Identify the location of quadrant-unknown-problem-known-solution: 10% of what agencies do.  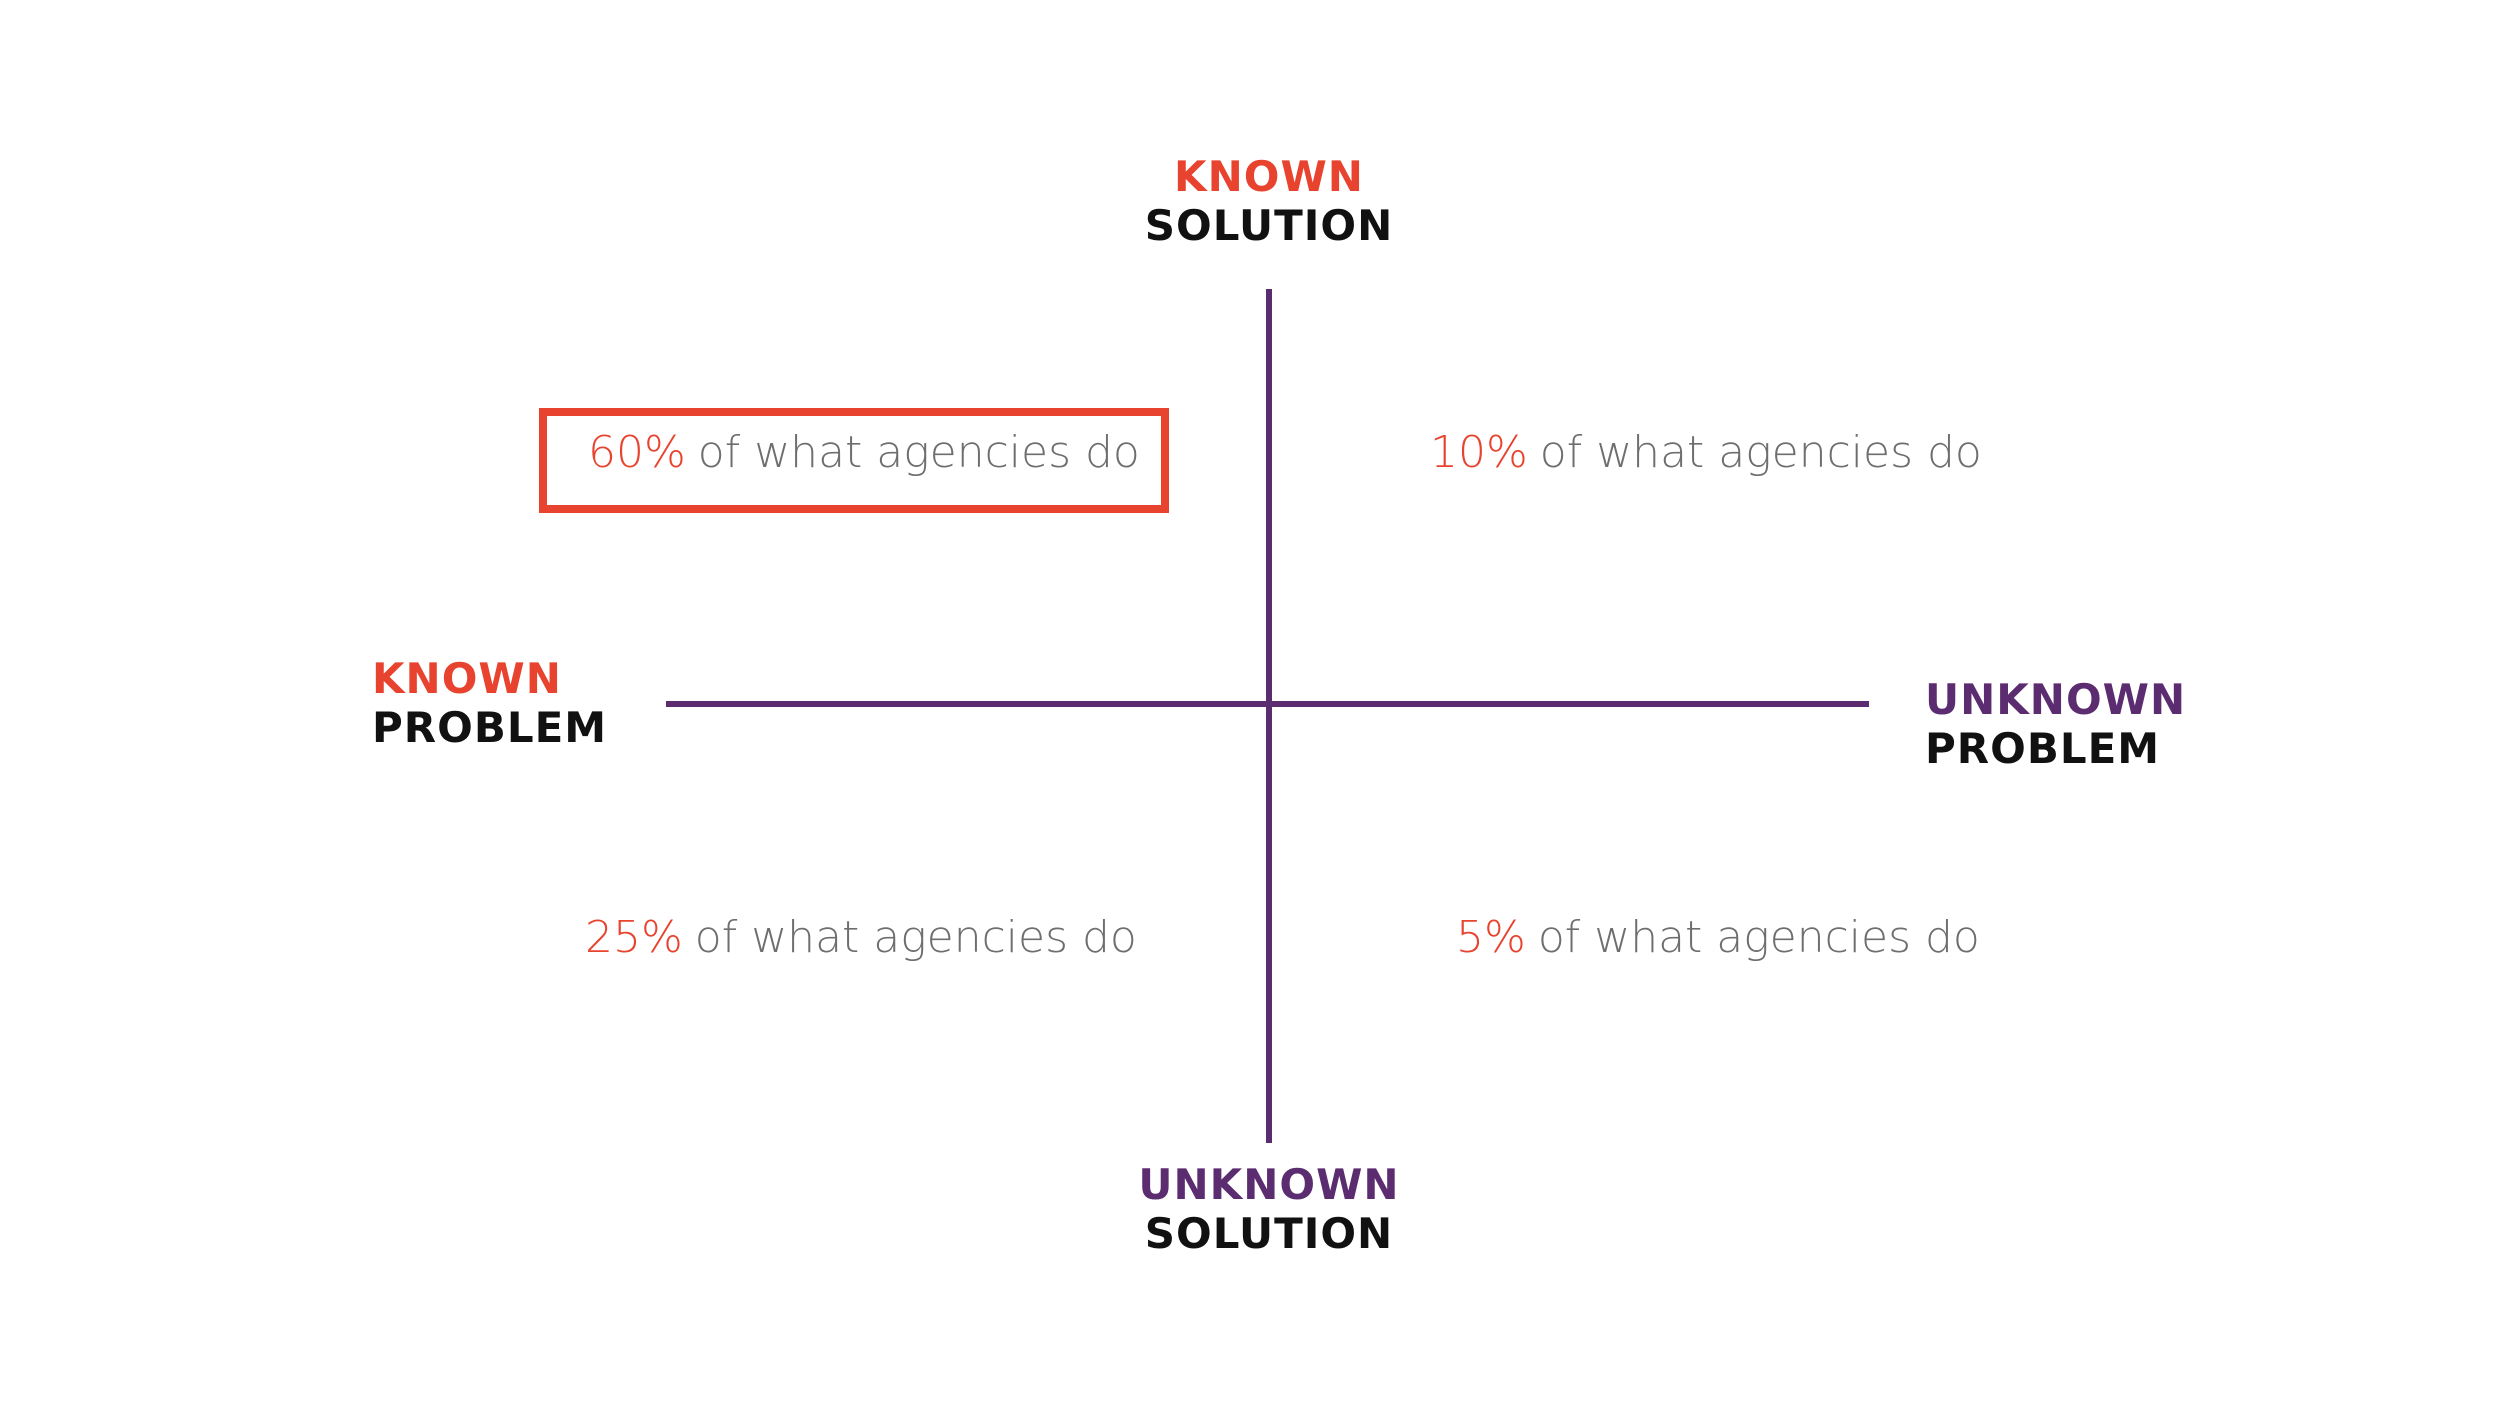
(1706, 453).